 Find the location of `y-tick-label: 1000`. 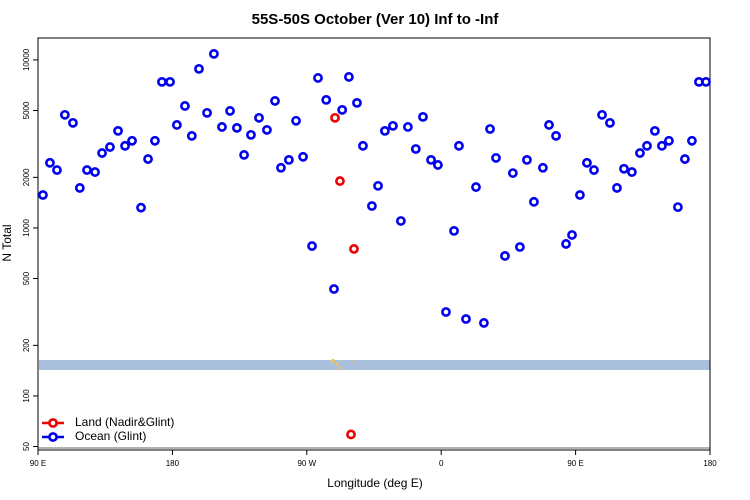

y-tick-label: 1000 is located at coordinates (26, 227).